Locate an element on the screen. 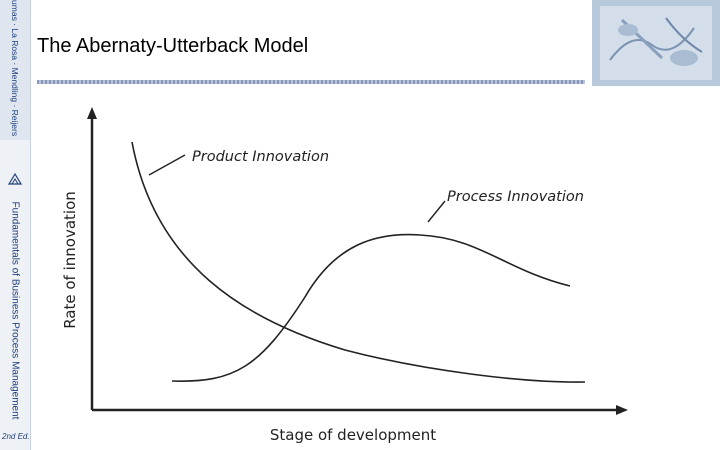 The width and height of the screenshot is (720, 450). book-logo-icon is located at coordinates (15, 178).